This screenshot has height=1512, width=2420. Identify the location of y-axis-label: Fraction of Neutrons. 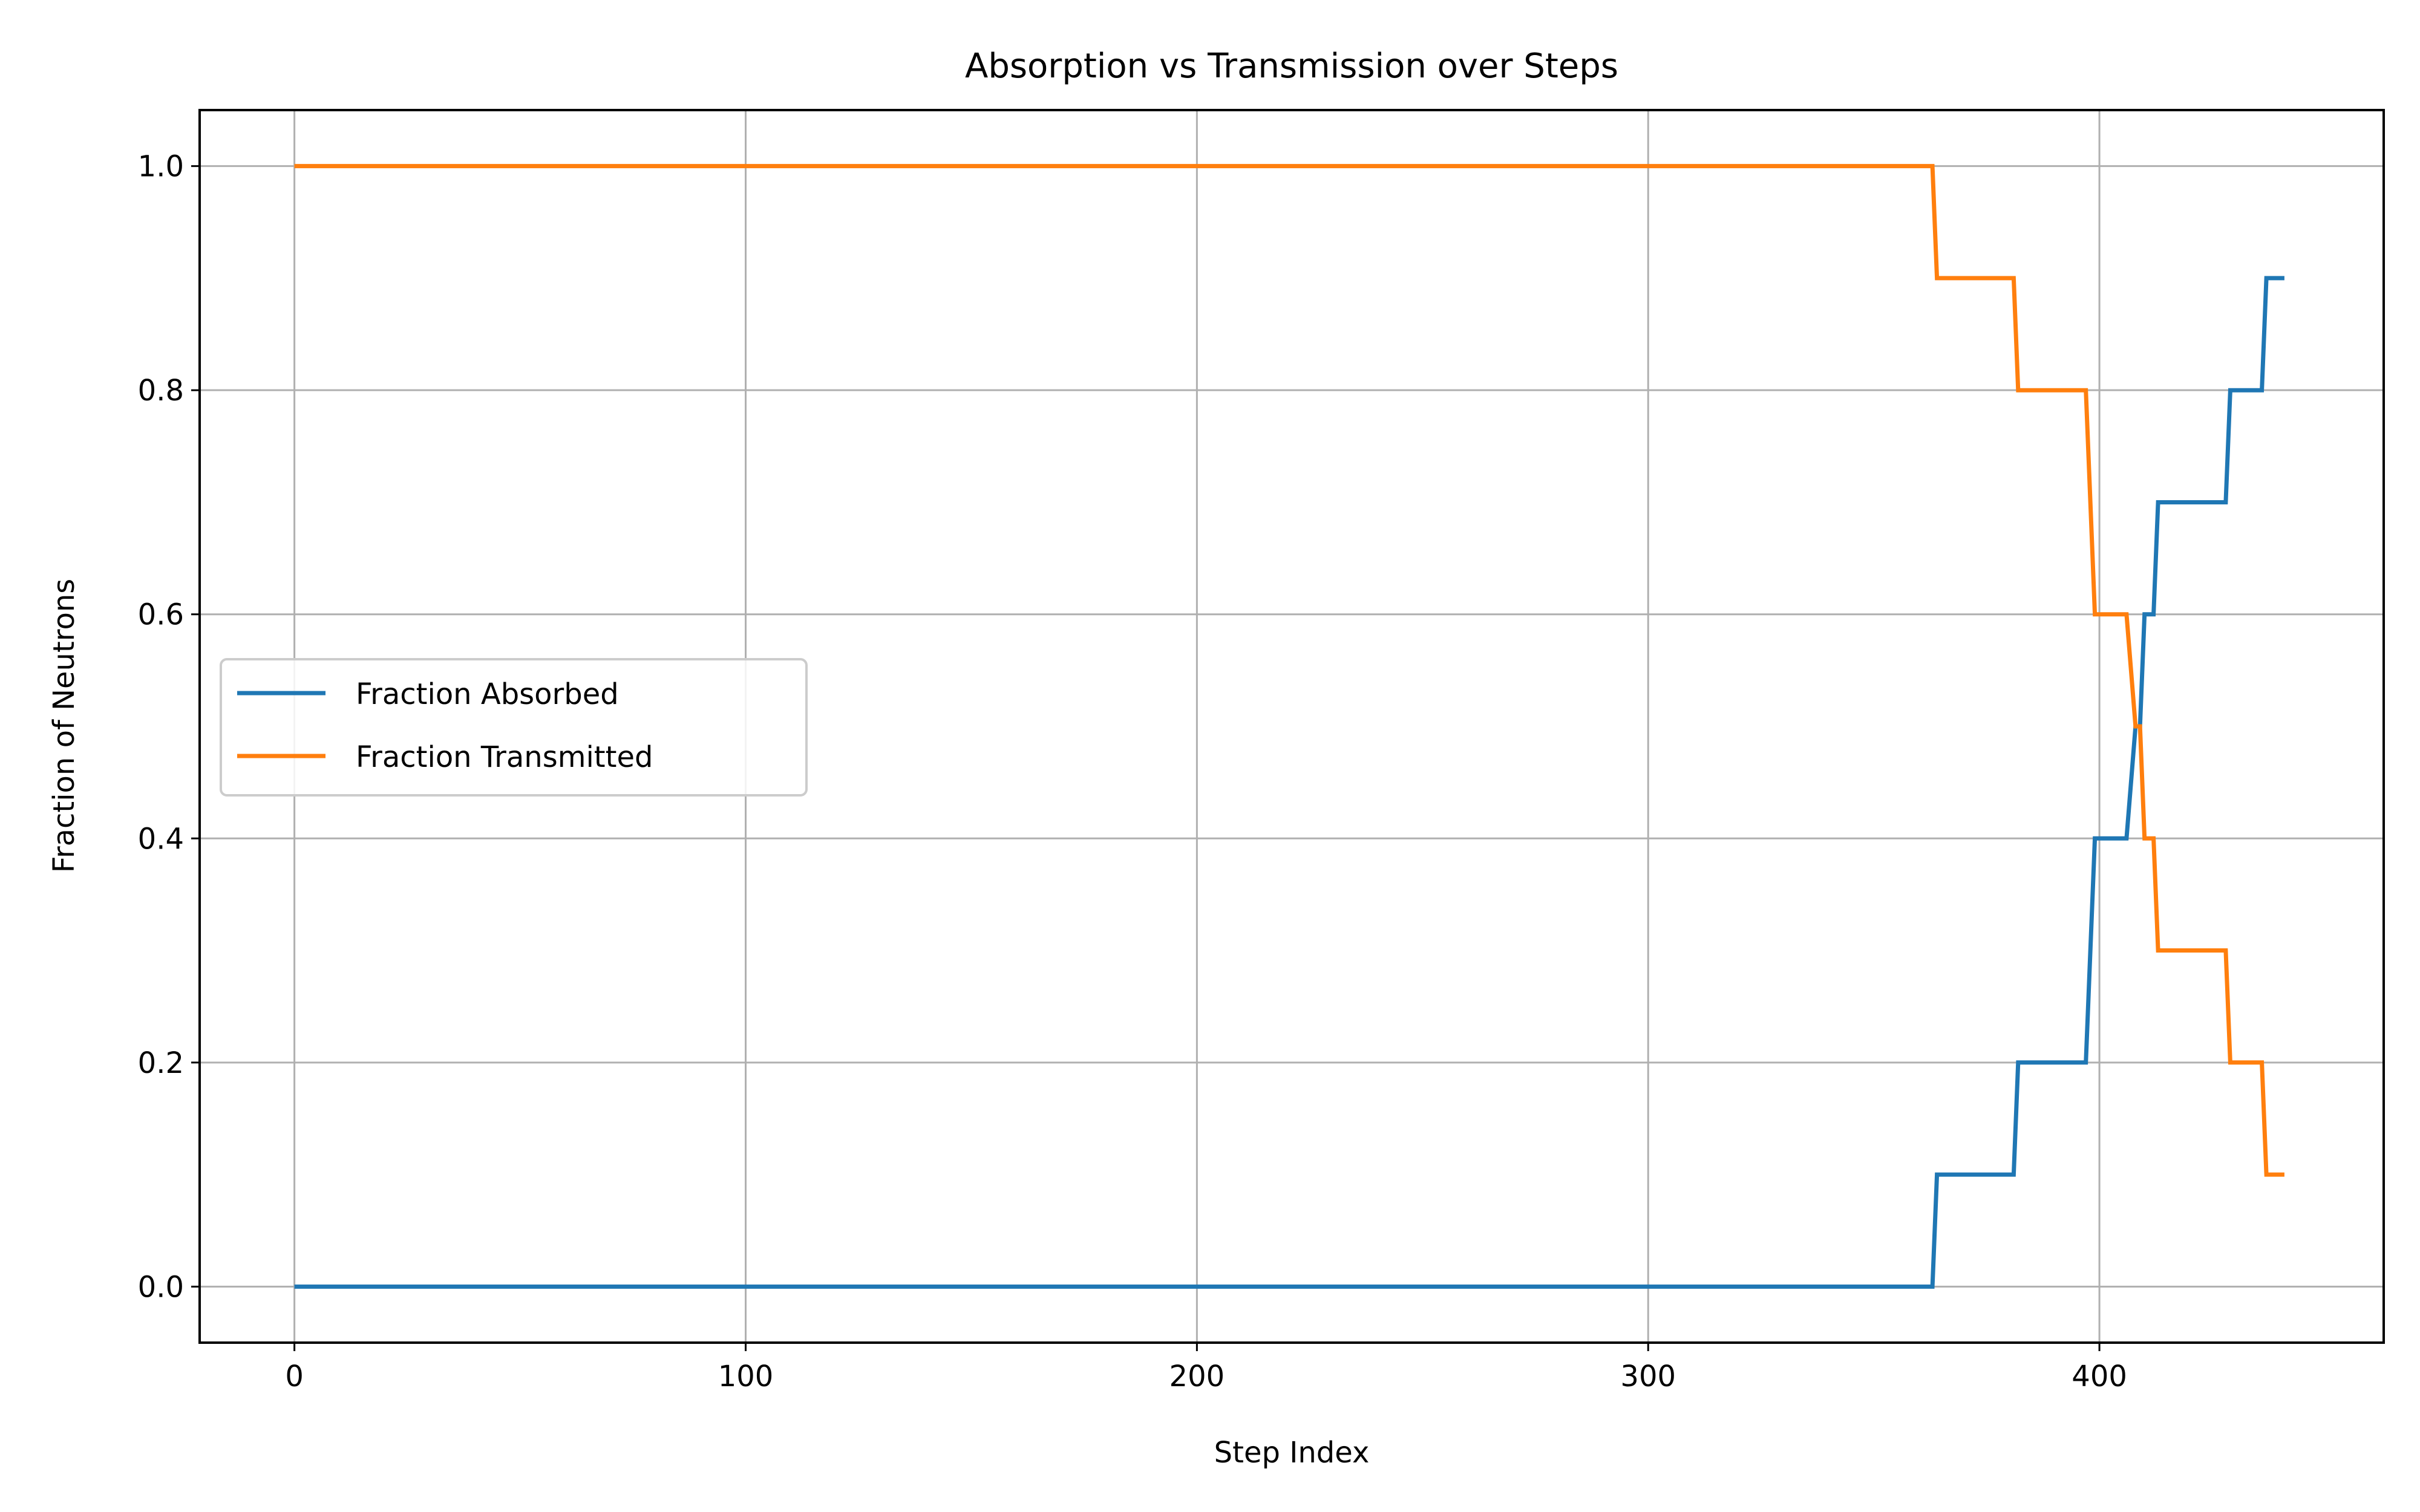
(64, 726).